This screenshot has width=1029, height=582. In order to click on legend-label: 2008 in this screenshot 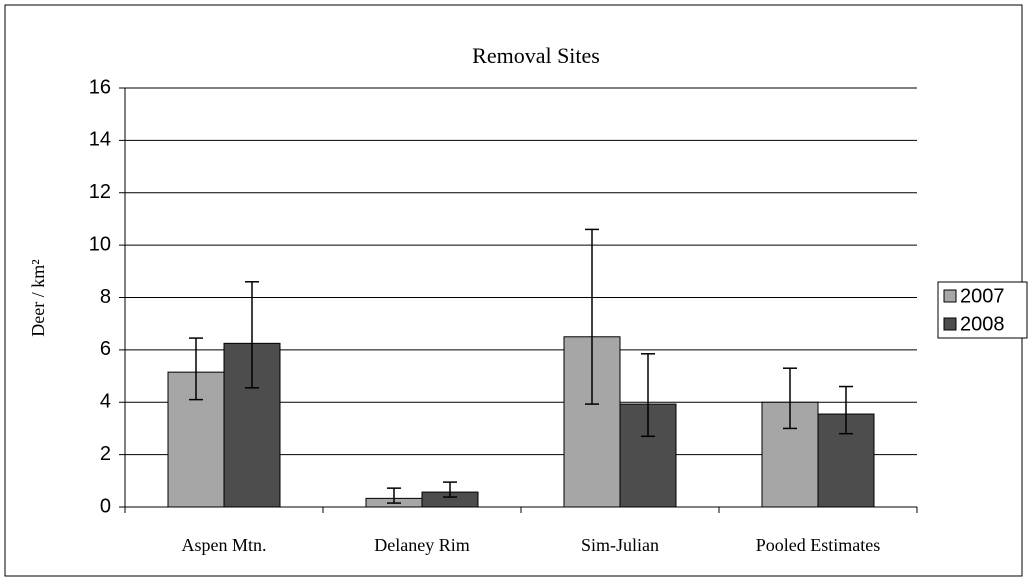, I will do `click(982, 324)`.